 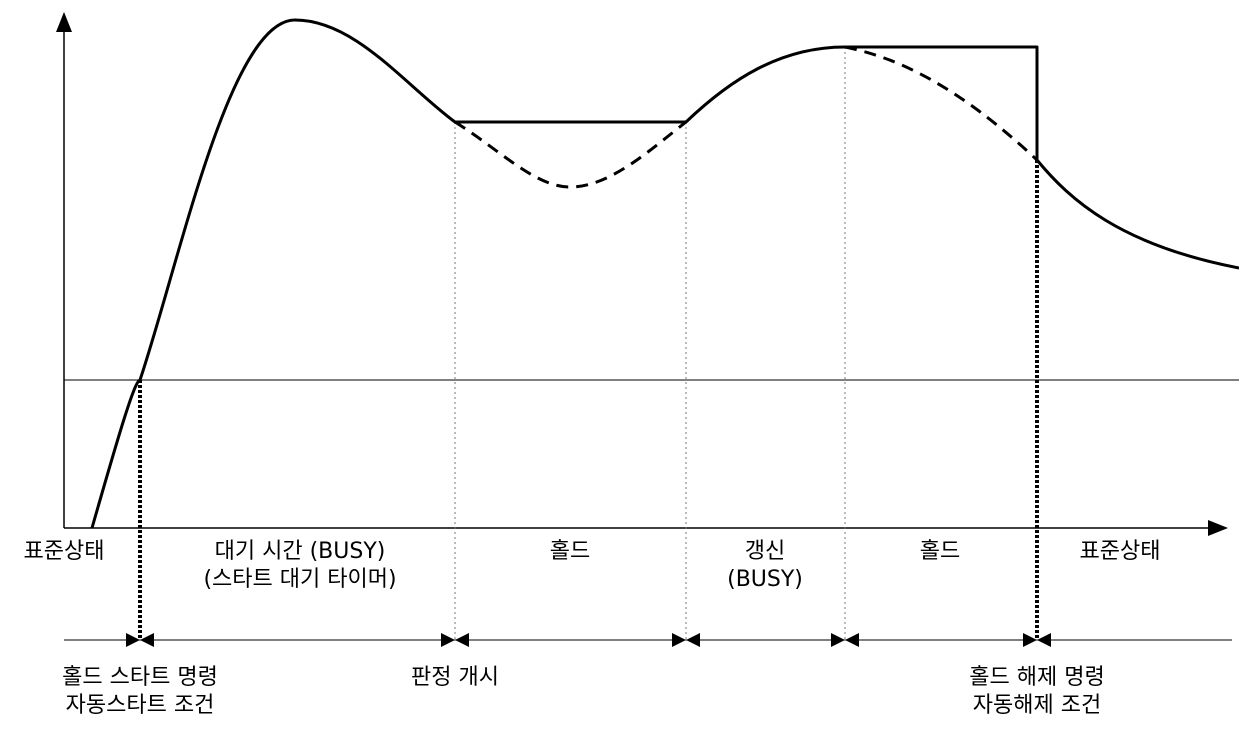 What do you see at coordinates (64, 551) in the screenshot?
I see `phase-label-standard-1: 표준상태` at bounding box center [64, 551].